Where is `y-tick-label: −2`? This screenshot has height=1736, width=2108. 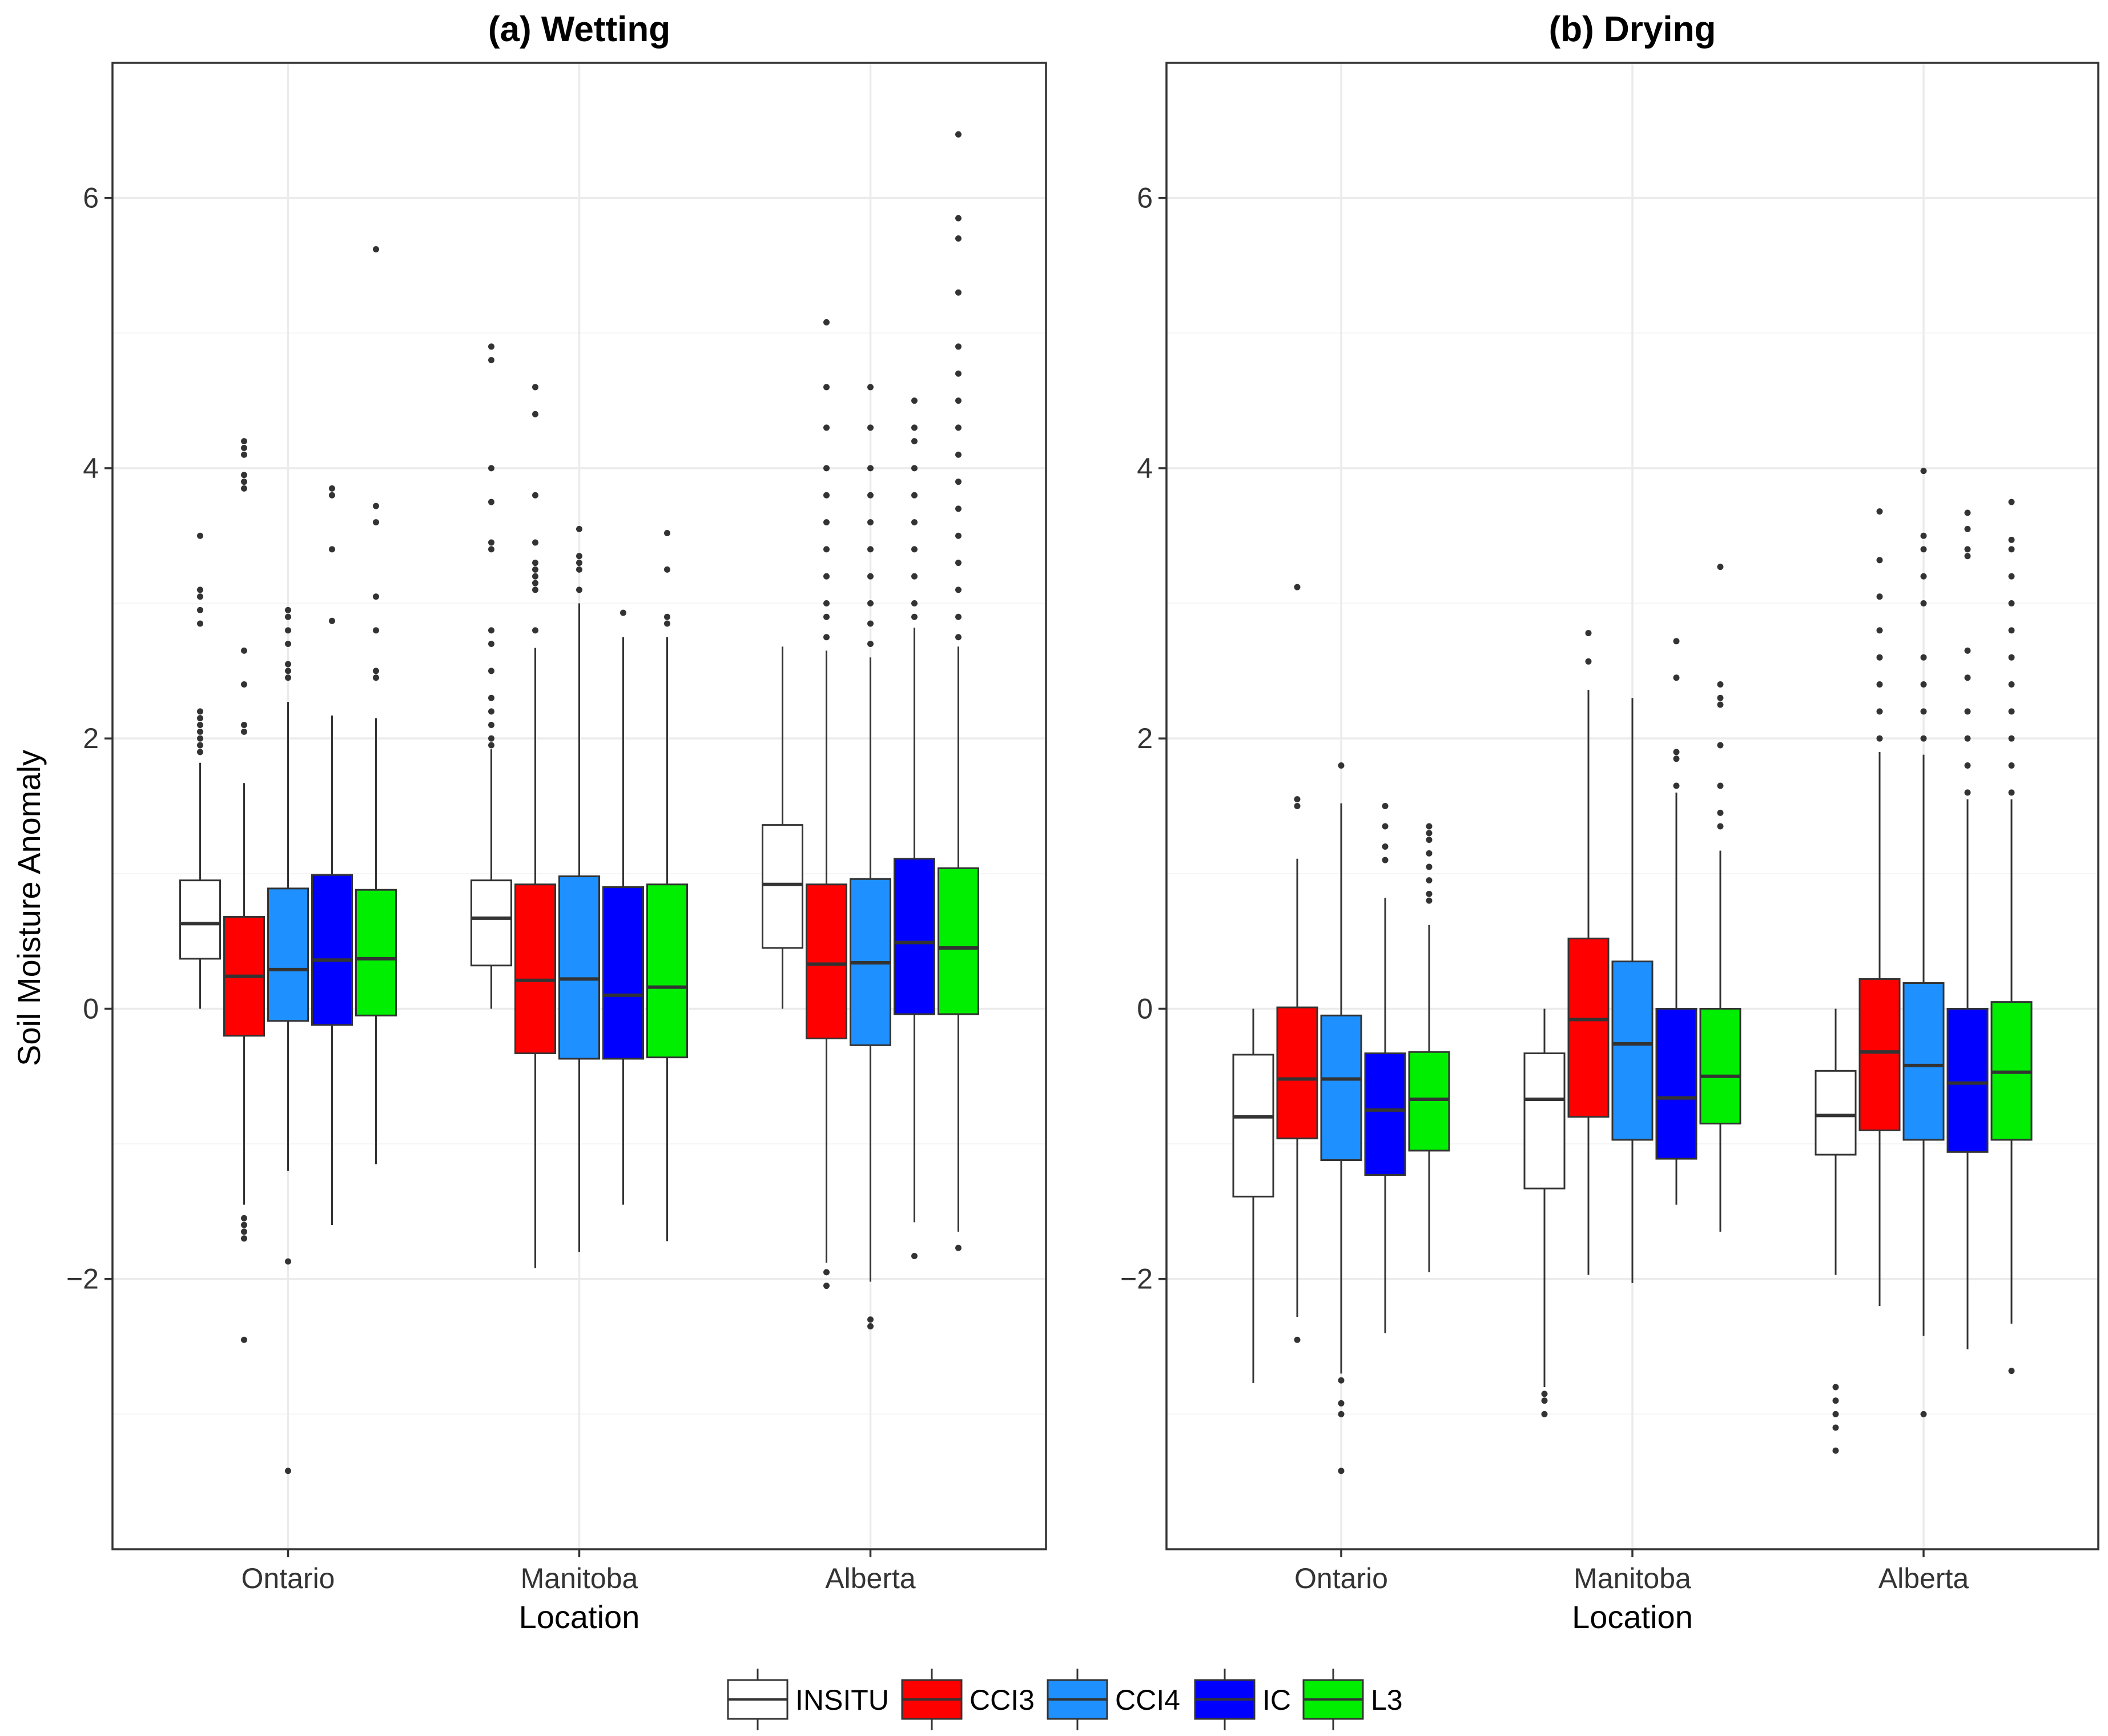
y-tick-label: −2 is located at coordinates (1136, 1279).